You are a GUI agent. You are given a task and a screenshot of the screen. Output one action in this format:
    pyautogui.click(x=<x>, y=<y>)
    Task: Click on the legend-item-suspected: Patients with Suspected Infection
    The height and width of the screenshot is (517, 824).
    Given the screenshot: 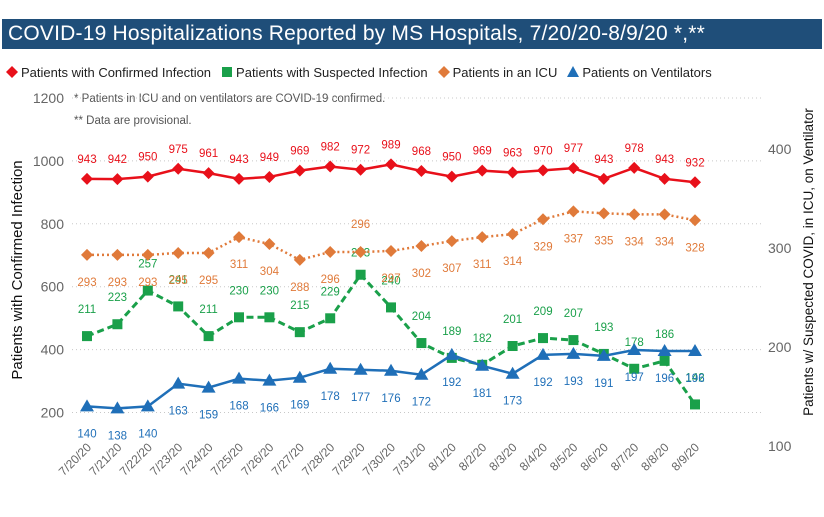 What is the action you would take?
    pyautogui.click(x=324, y=72)
    